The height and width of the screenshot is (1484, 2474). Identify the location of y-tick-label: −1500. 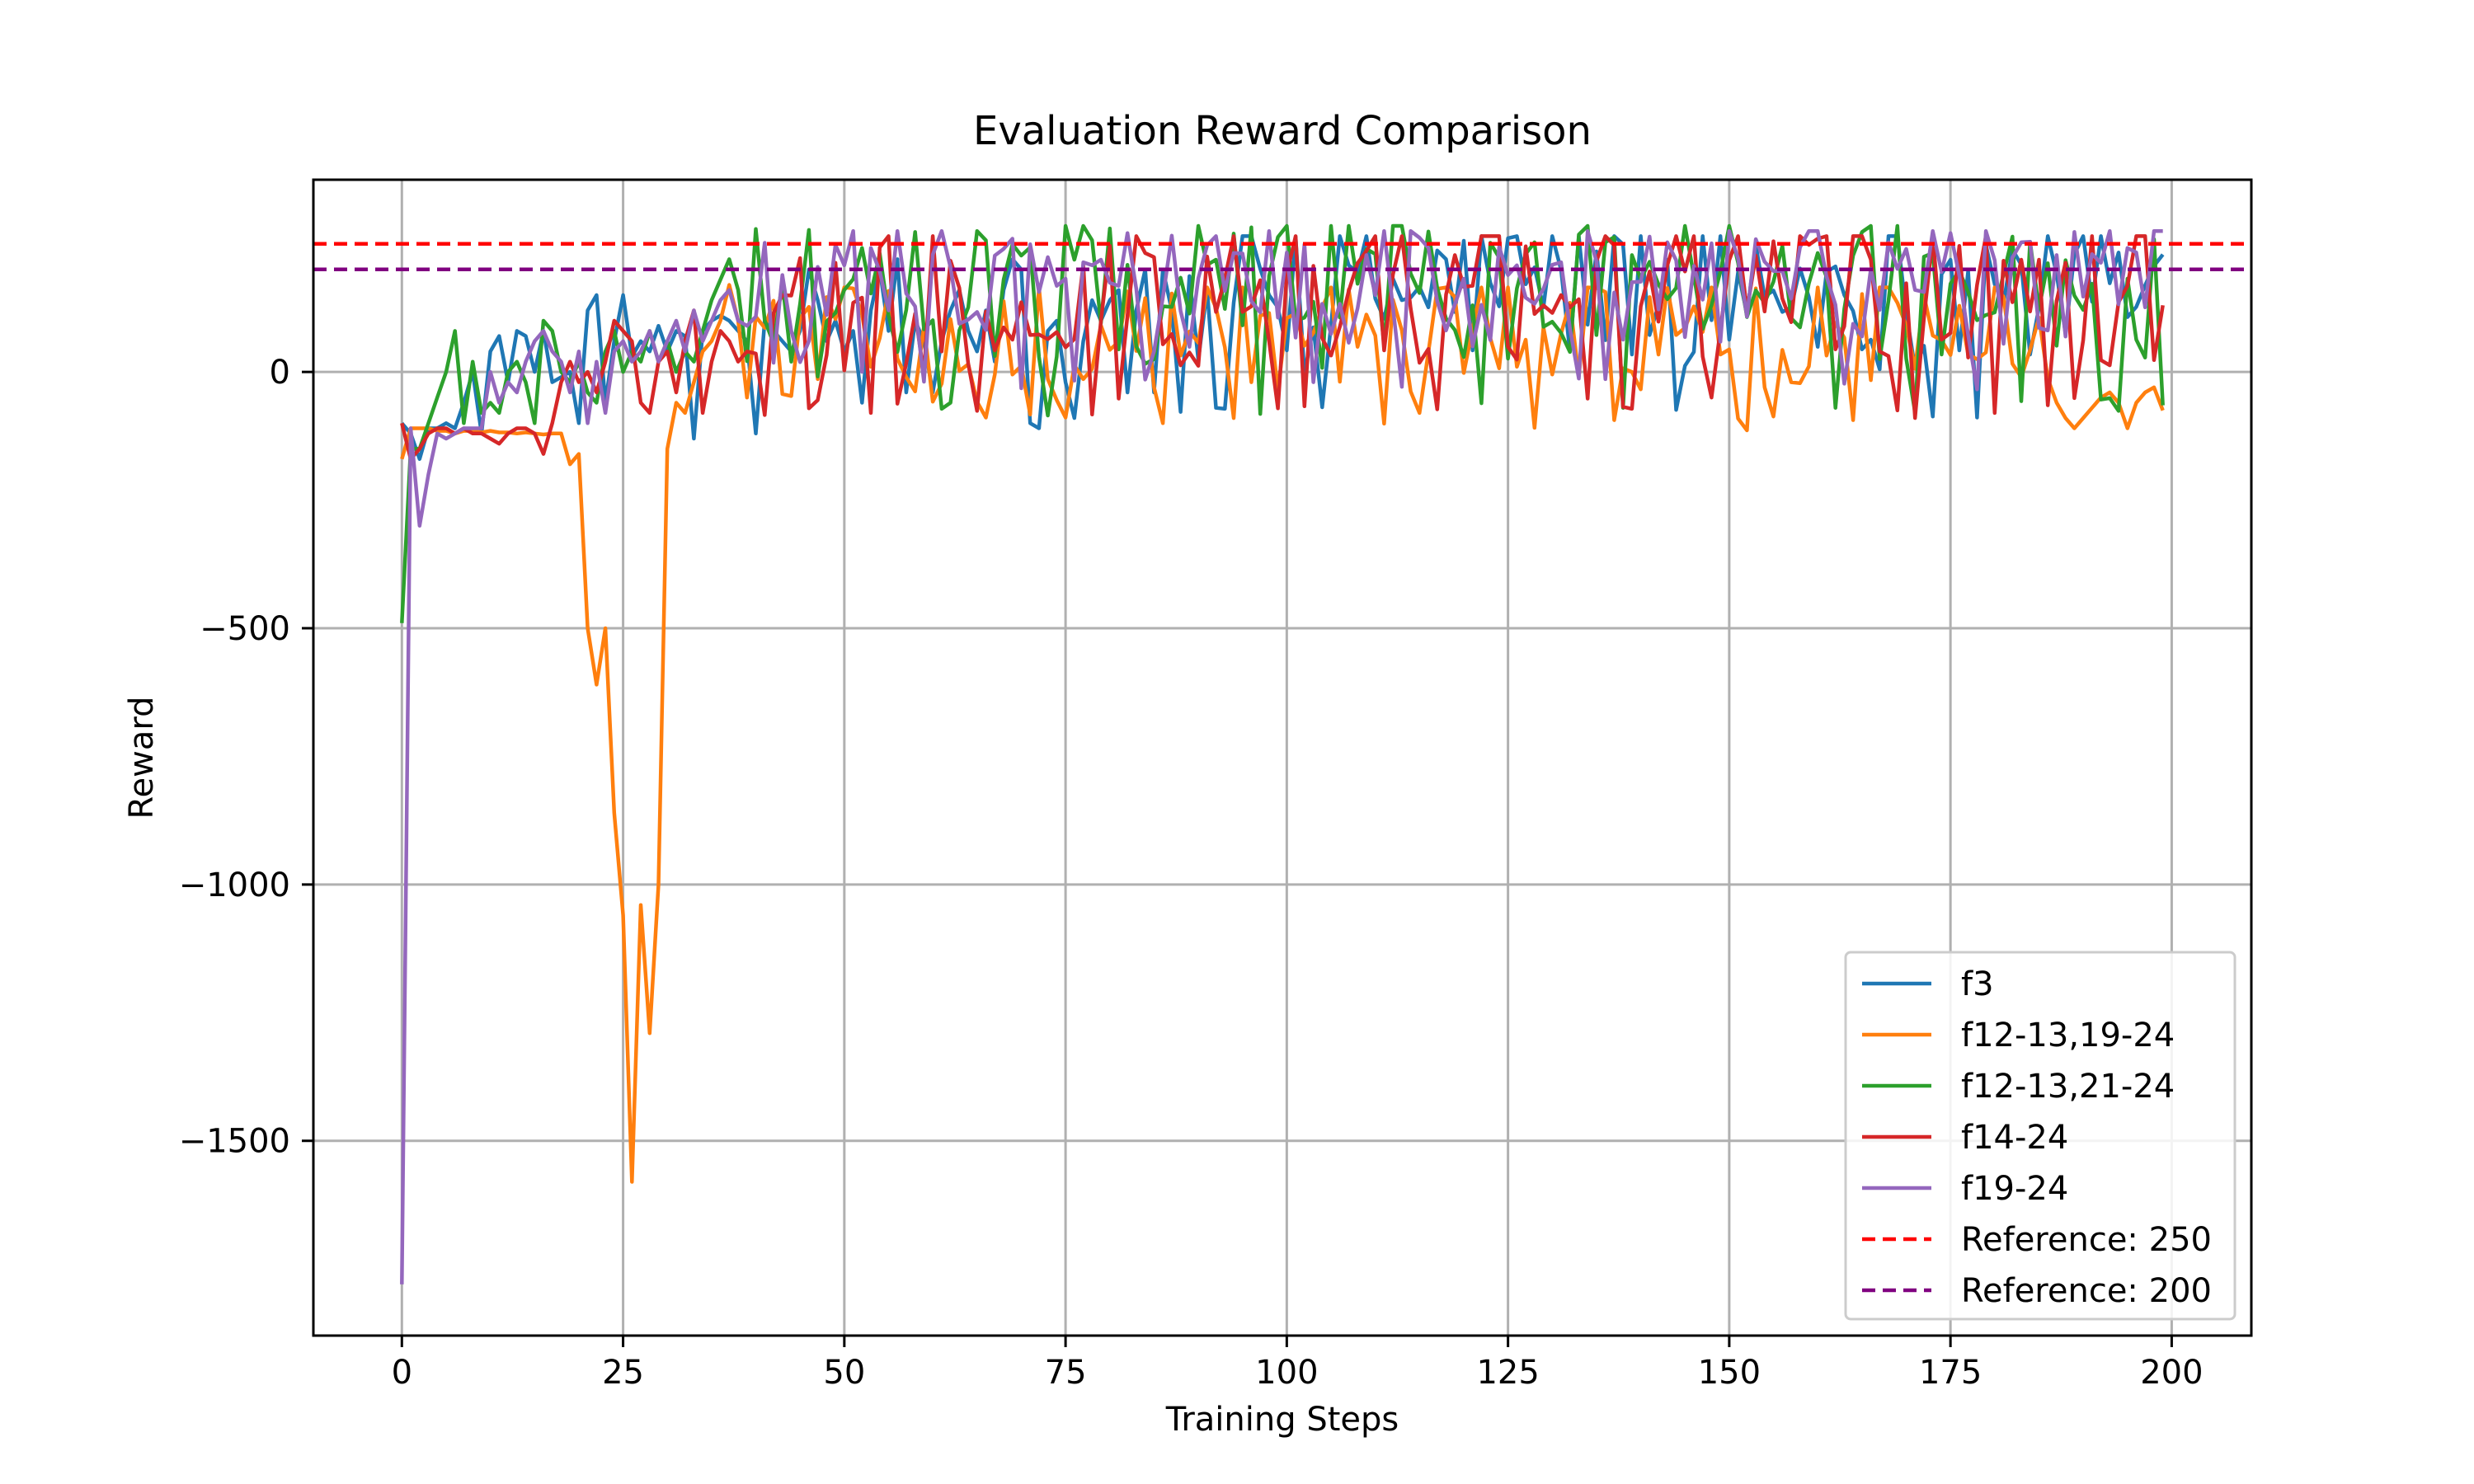
(234, 1142).